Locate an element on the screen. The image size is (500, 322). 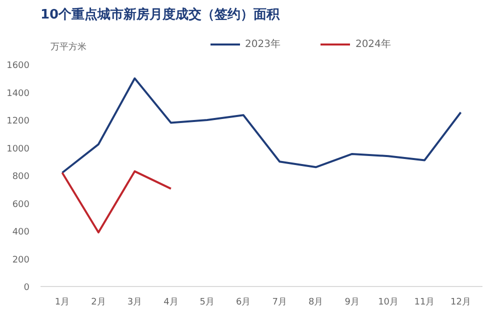
y-tick-label: 1000 is located at coordinates (18, 149).